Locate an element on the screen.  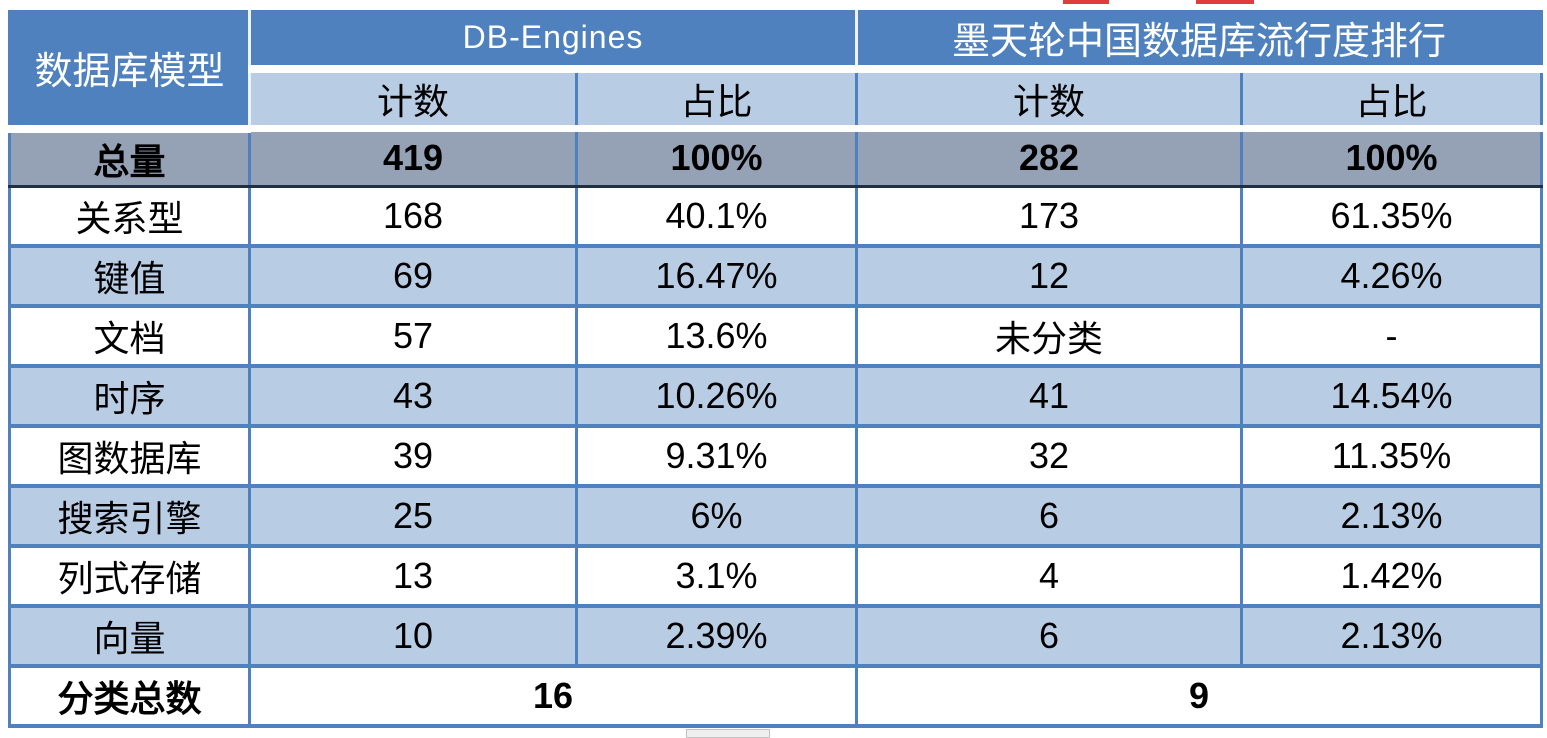
row-label: 总量 is located at coordinates (129, 157).